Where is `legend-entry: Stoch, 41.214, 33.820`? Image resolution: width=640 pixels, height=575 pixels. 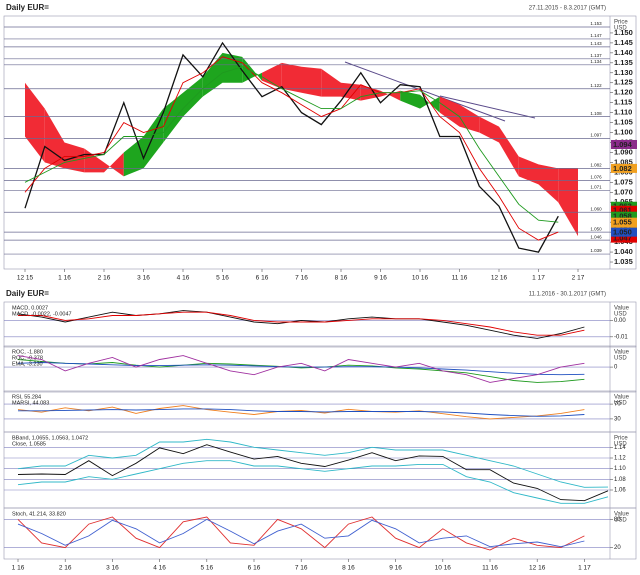 legend-entry: Stoch, 41.214, 33.820 is located at coordinates (39, 514).